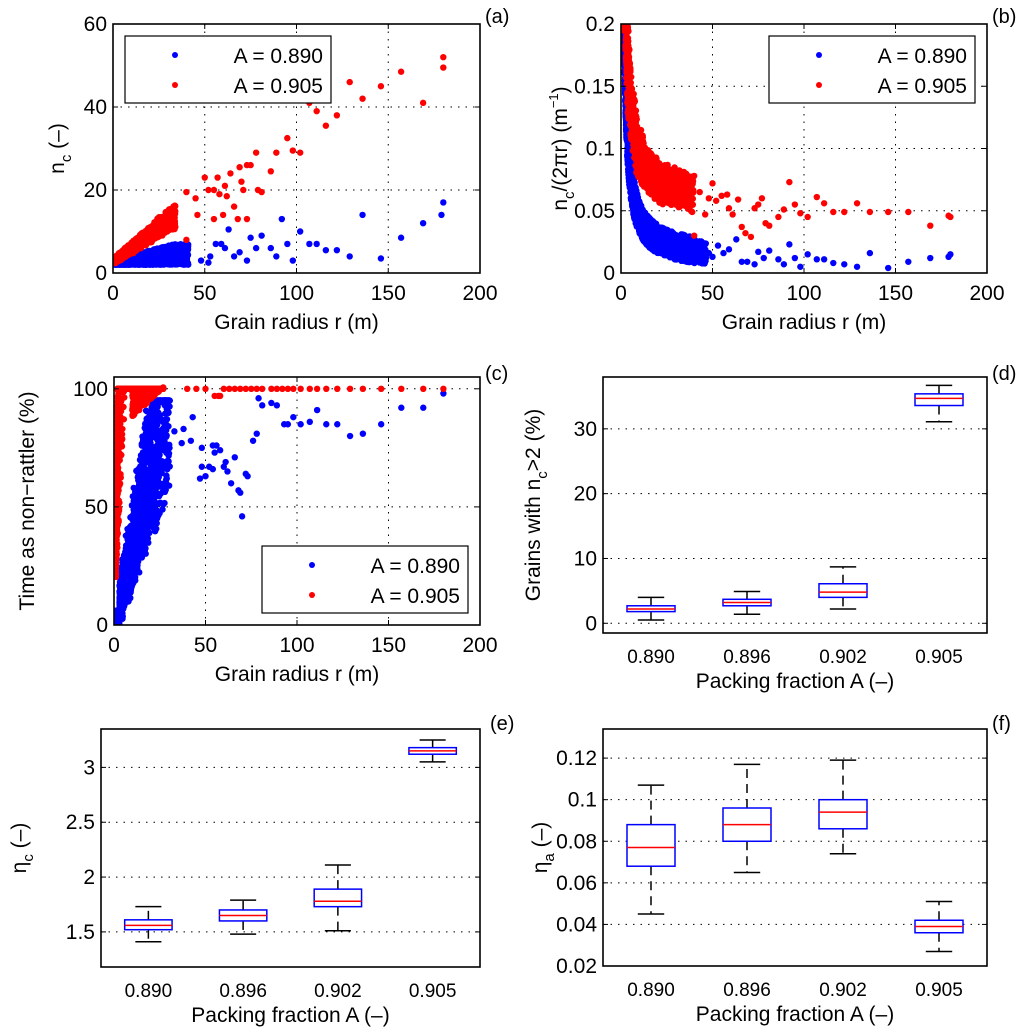  What do you see at coordinates (497, 17) in the screenshot?
I see `panel-label: (a)` at bounding box center [497, 17].